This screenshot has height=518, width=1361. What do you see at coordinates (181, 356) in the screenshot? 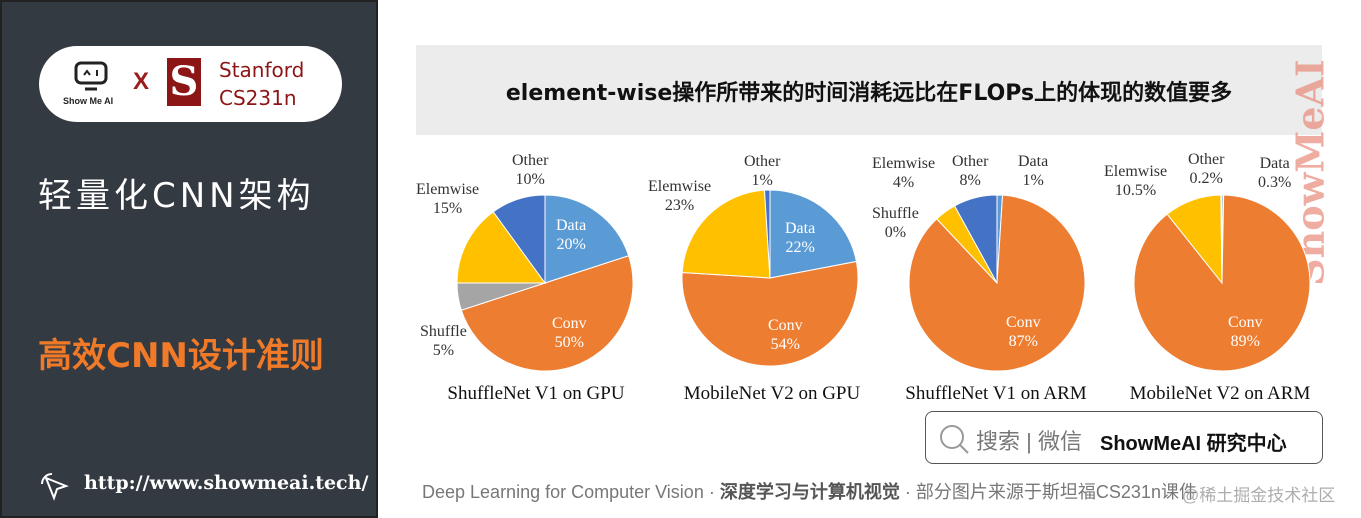
I see `topic-title: 高效CNN设计准则` at bounding box center [181, 356].